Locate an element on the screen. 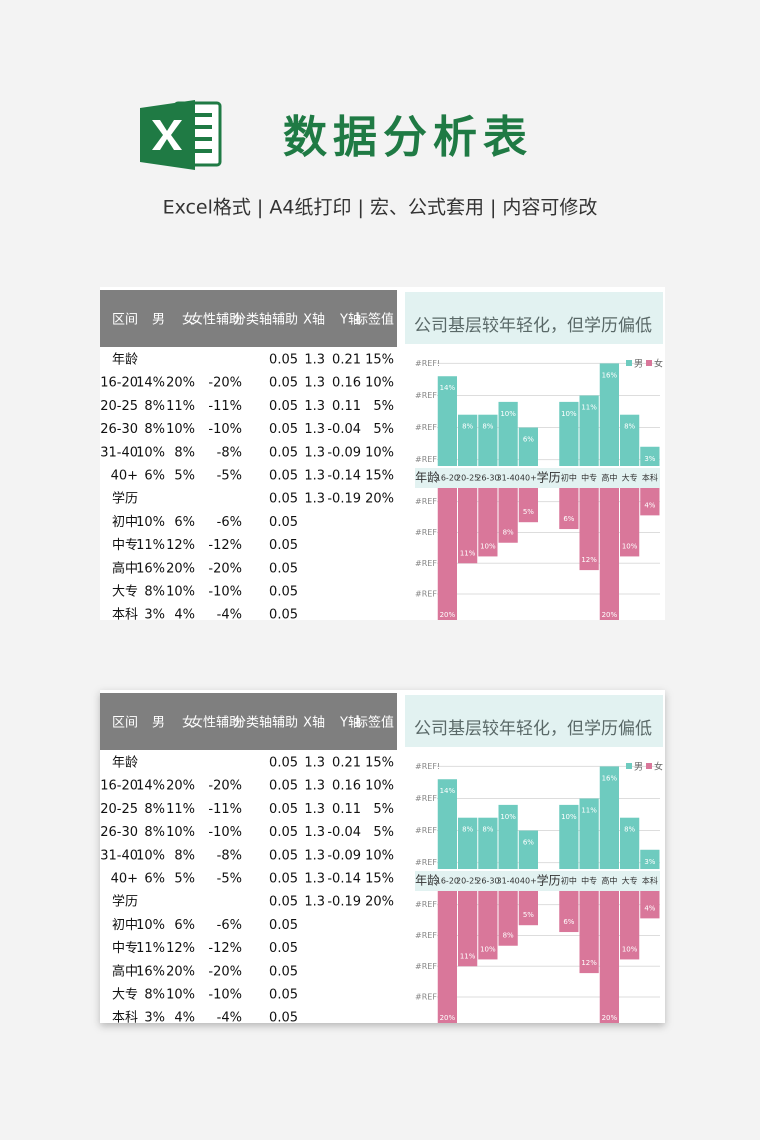 The height and width of the screenshot is (1140, 760). column-header: Y轴 is located at coordinates (350, 320).